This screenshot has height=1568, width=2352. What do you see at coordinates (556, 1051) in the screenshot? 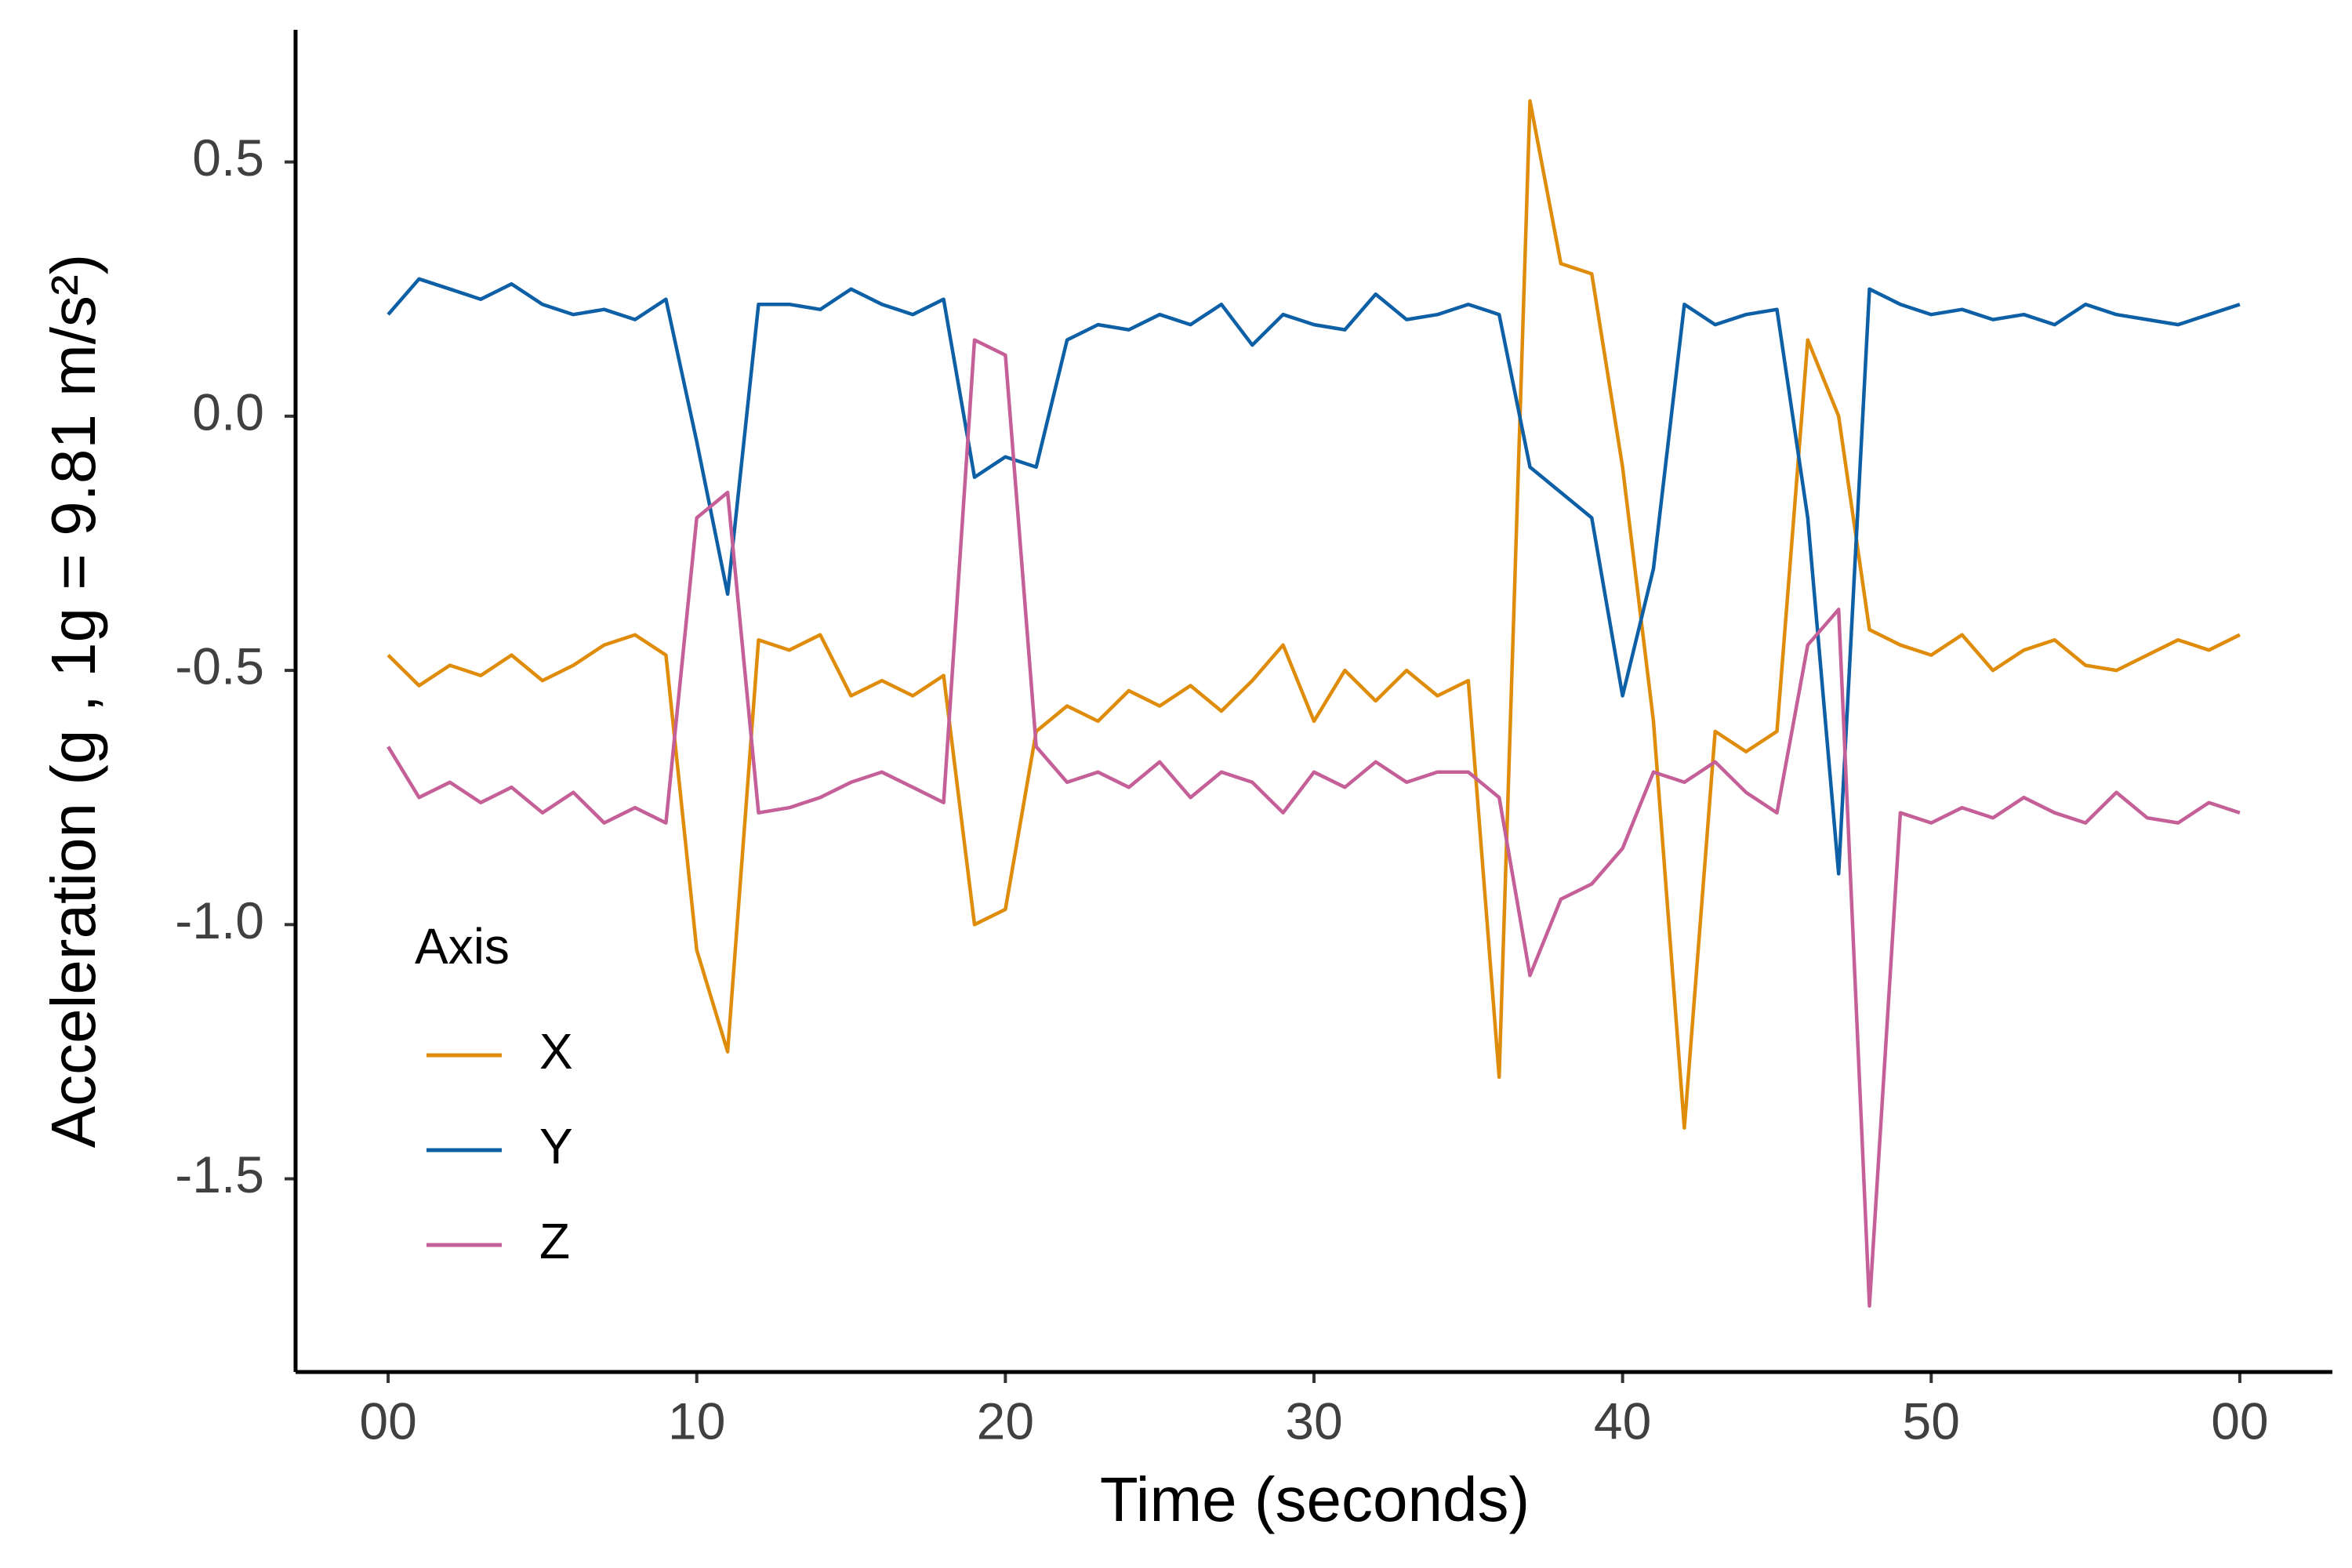
I see `legend-label: X` at bounding box center [556, 1051].